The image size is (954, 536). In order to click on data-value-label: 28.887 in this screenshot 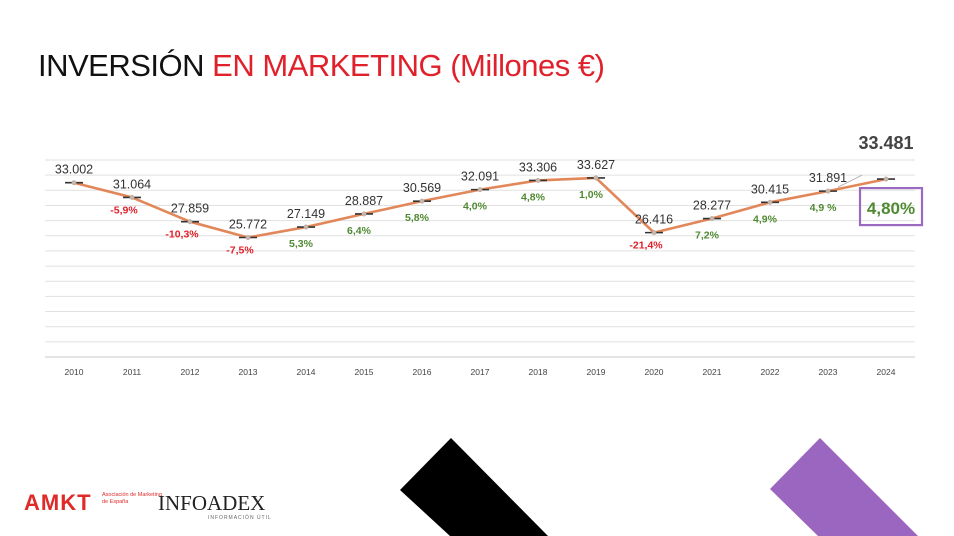, I will do `click(364, 201)`.